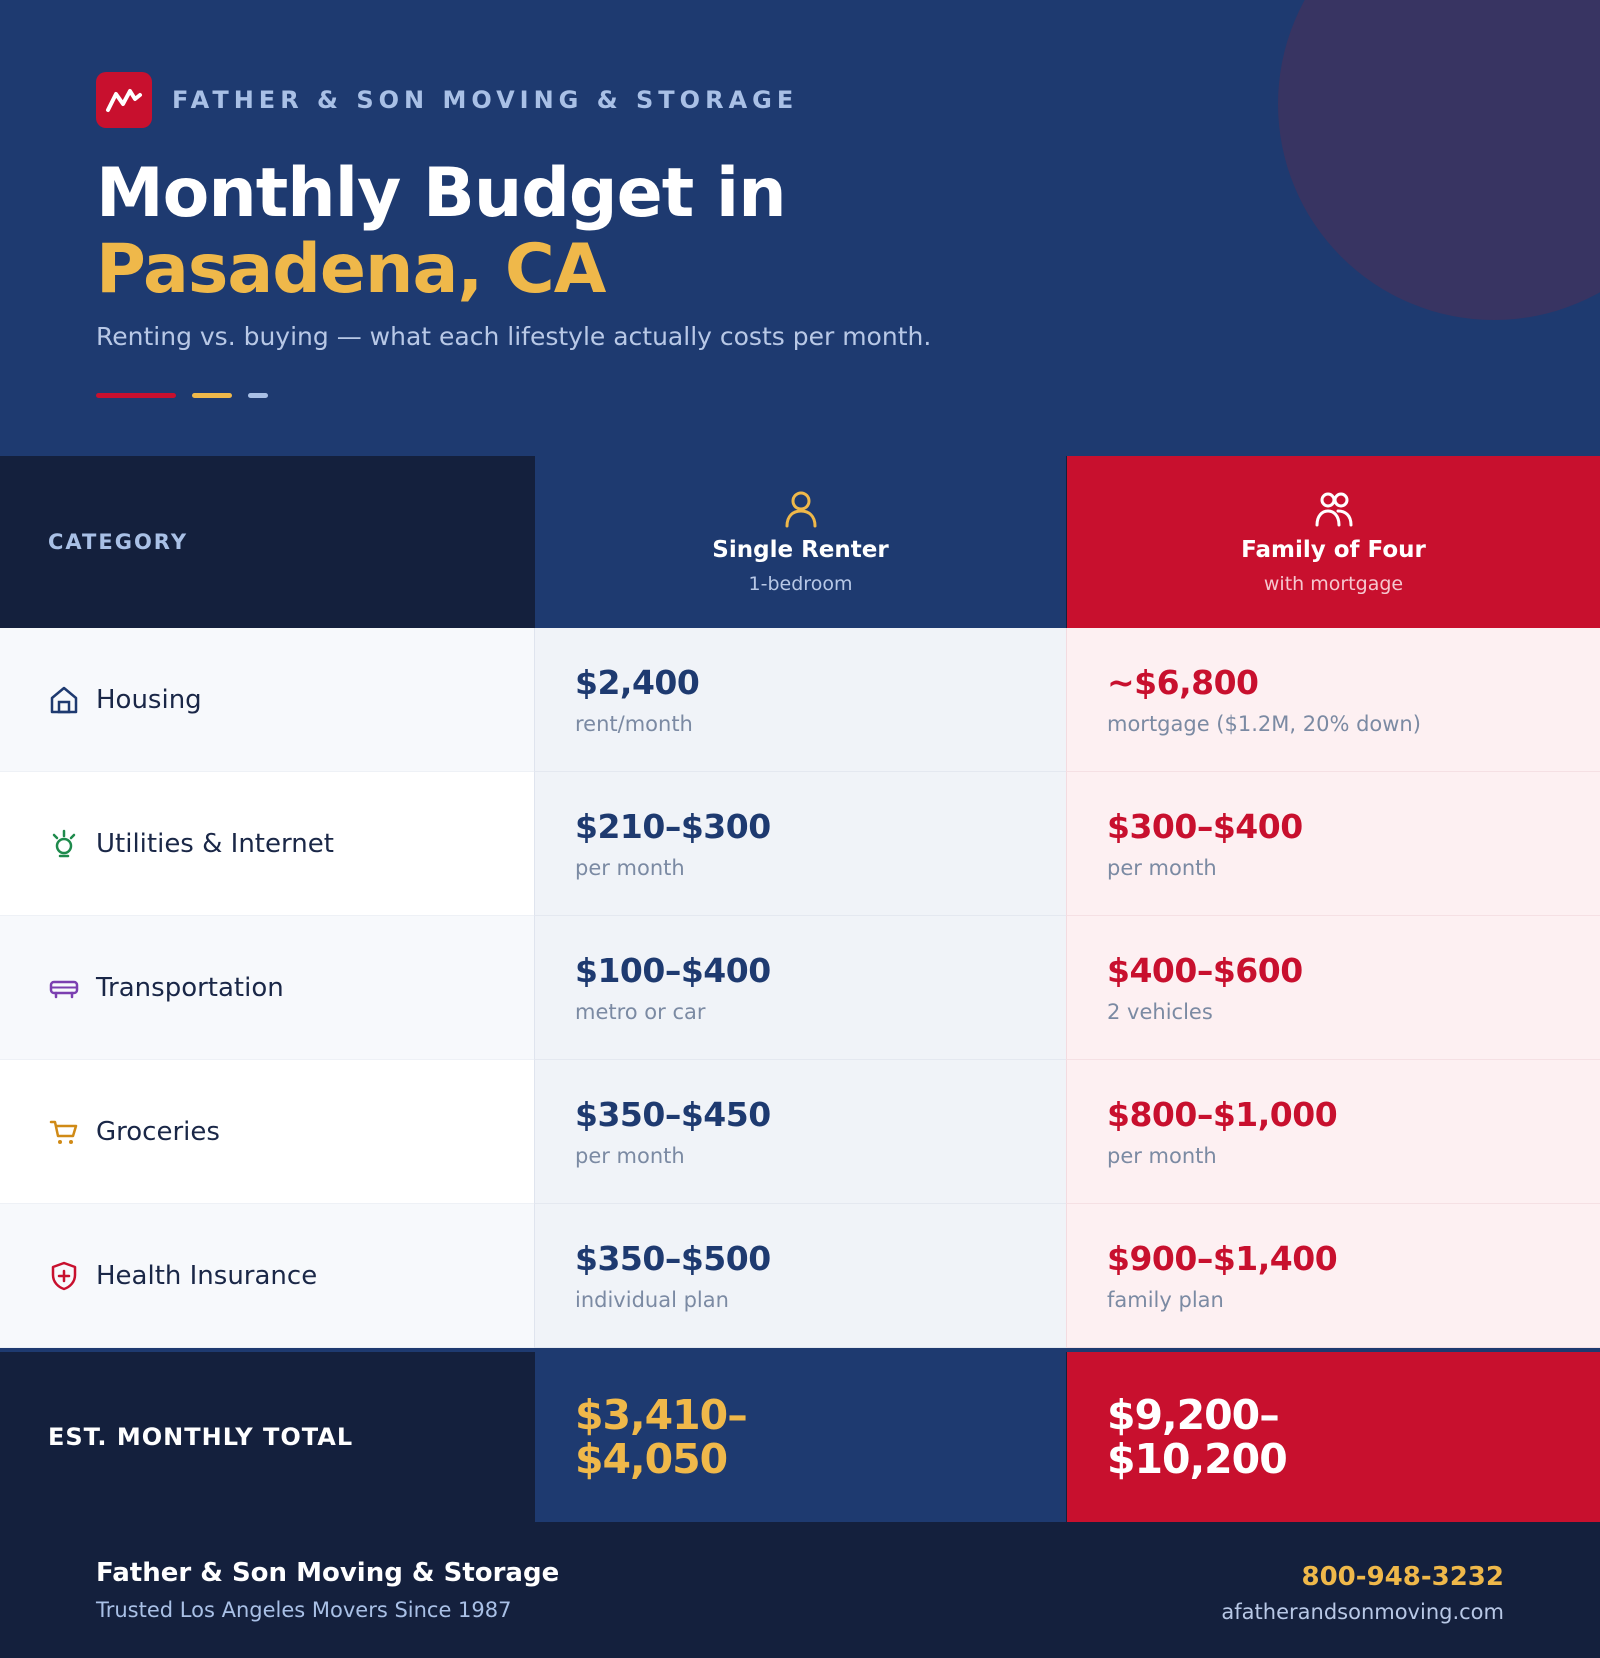 This screenshot has height=1658, width=1600. Describe the element at coordinates (1183, 682) in the screenshot. I see `cost-value: ~$6,800` at that location.